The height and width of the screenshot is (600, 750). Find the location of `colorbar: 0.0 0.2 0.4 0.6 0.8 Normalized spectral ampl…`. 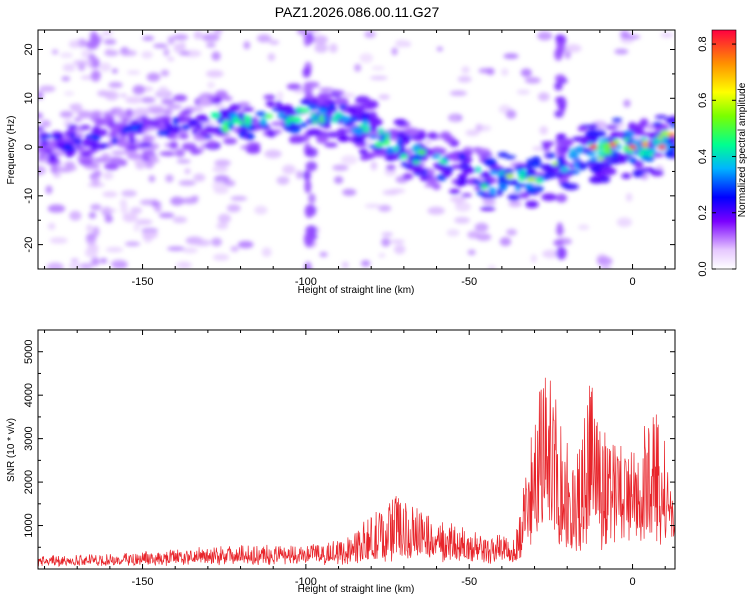

colorbar: 0.0 0.2 0.4 0.6 0.8 Normalized spectral ampl… is located at coordinates (722, 153).